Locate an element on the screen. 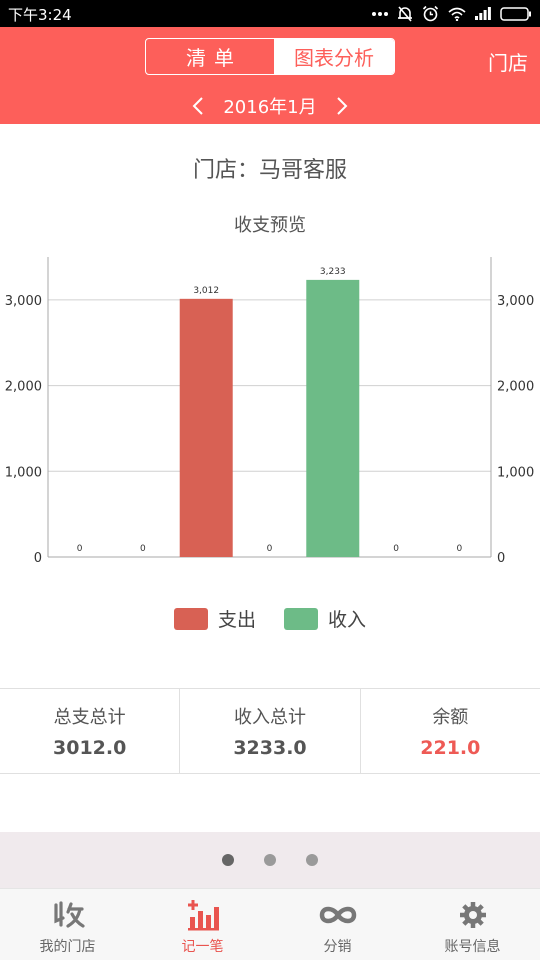 The height and width of the screenshot is (960, 540). infinity-icon is located at coordinates (337, 915).